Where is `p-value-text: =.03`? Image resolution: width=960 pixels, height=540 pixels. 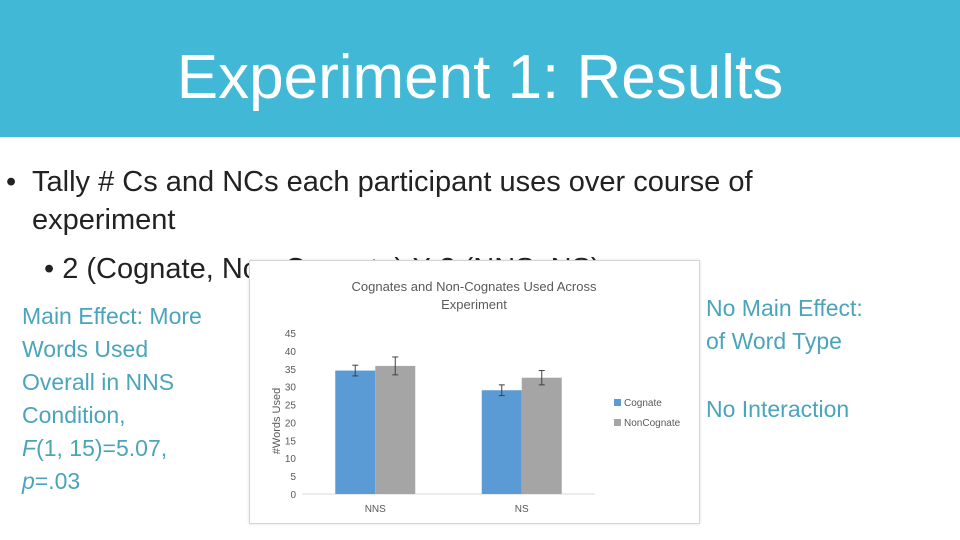 p-value-text: =.03 is located at coordinates (57, 481).